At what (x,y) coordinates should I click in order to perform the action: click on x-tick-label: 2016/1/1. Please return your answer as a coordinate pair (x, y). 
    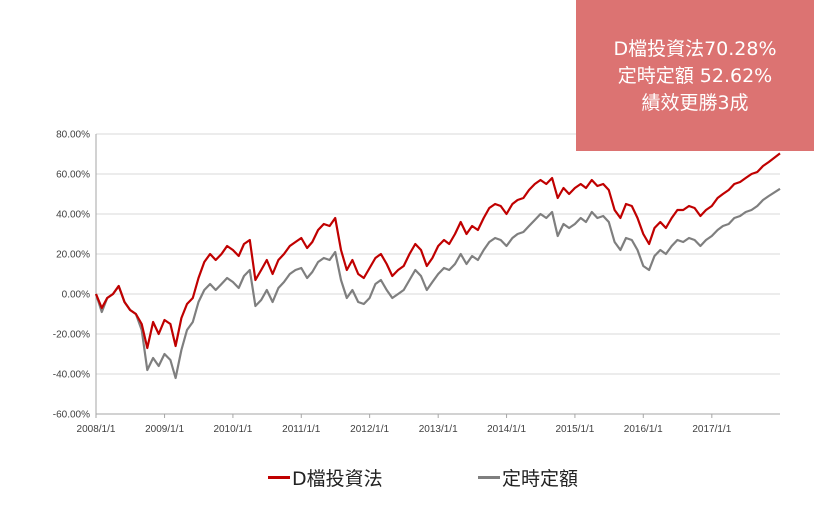
    Looking at the image, I should click on (643, 429).